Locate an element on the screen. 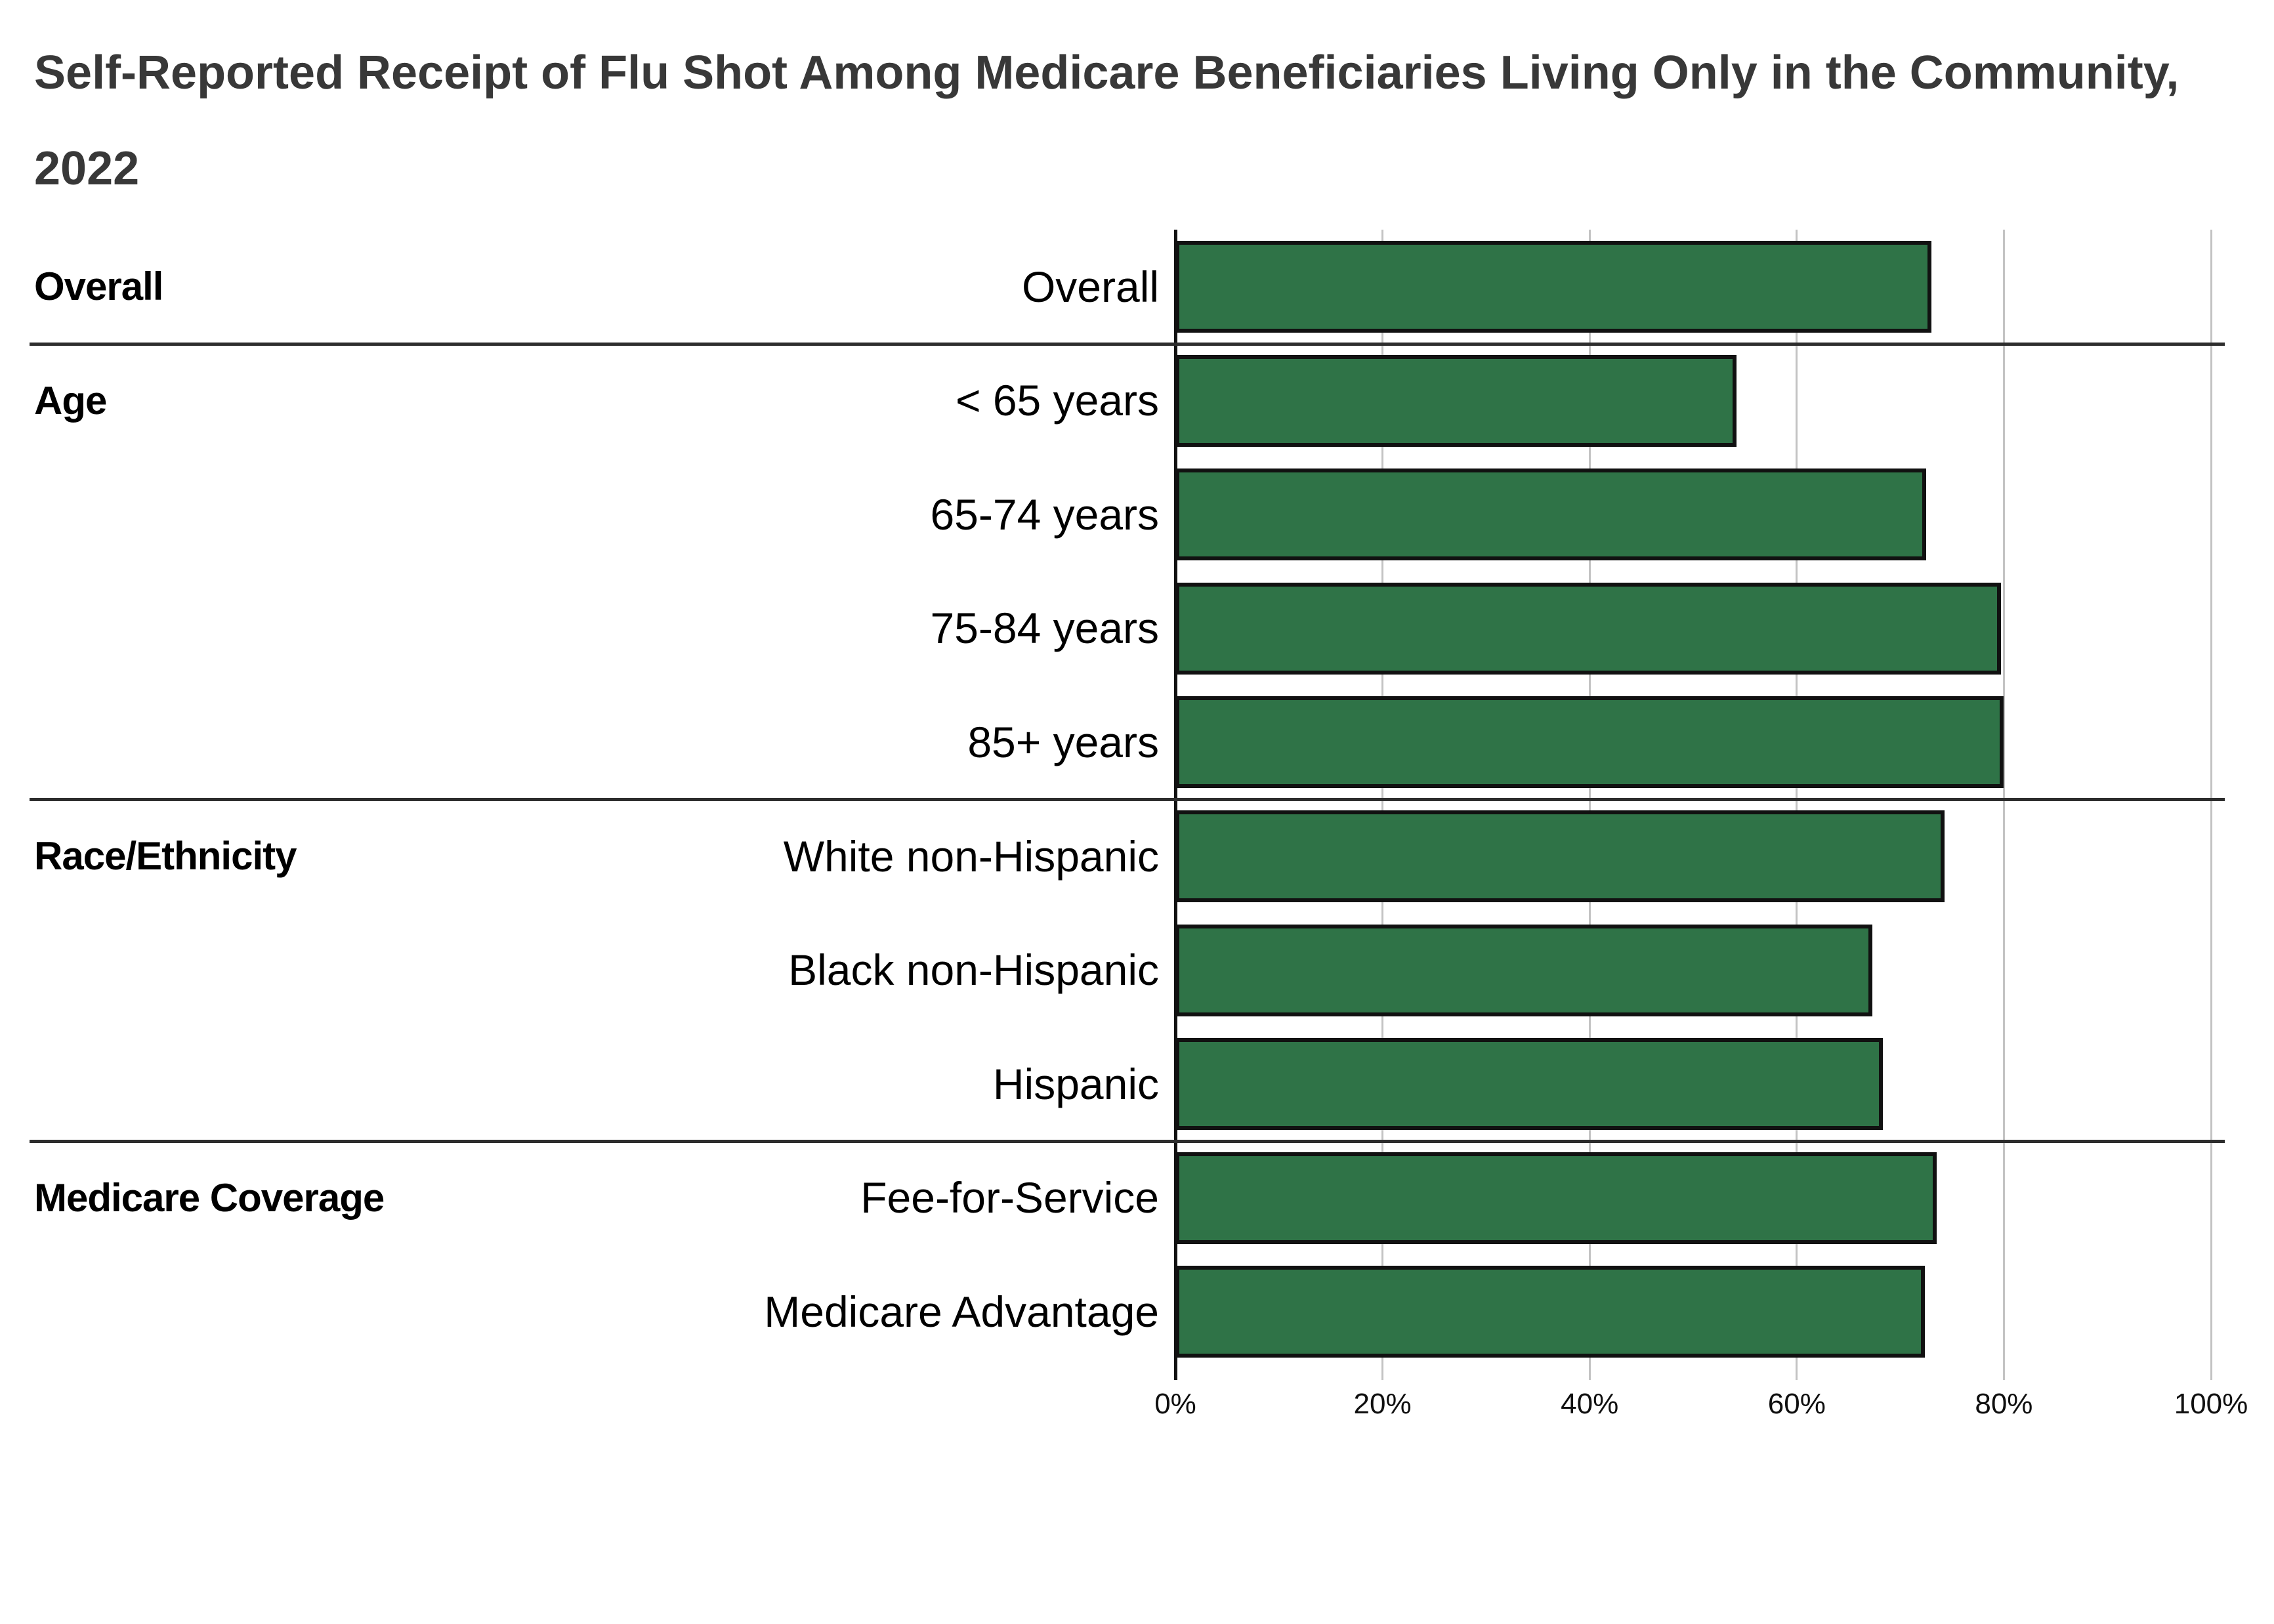 The height and width of the screenshot is (1624, 2274). category-label: 85+ years is located at coordinates (1063, 741).